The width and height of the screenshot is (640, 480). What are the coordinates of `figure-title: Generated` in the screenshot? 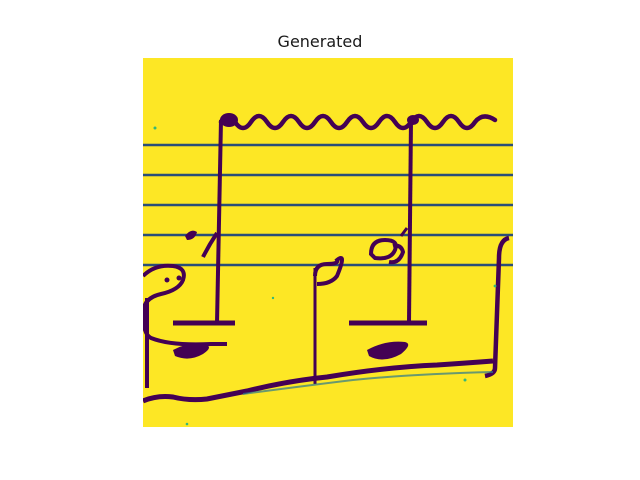 It's located at (320, 41).